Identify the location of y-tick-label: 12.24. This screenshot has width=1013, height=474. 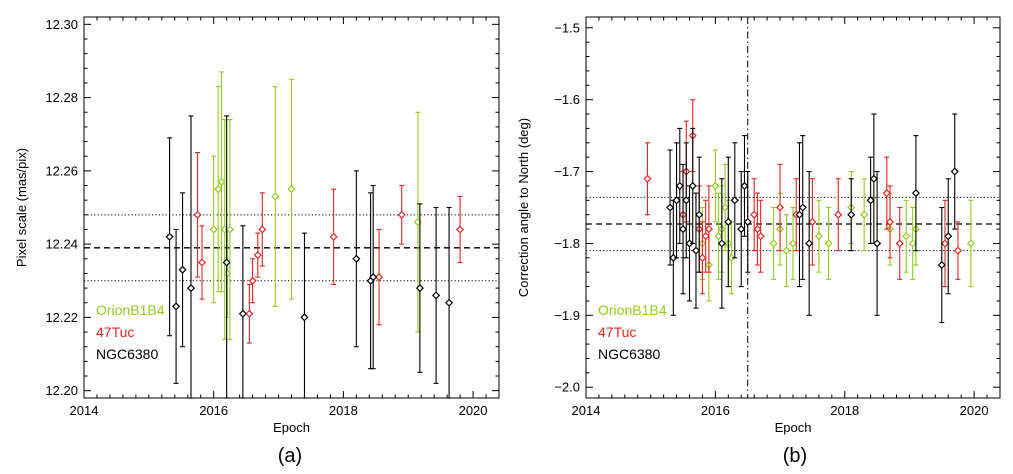
(61, 244).